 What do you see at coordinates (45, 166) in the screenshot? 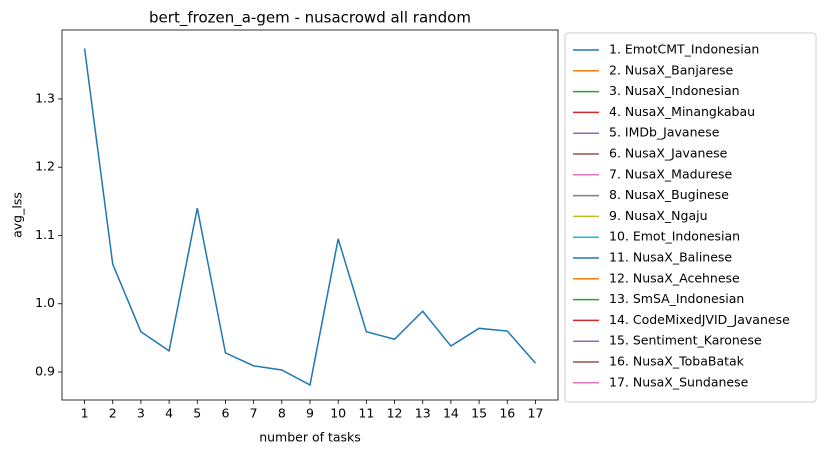
I see `y-tick-label: 1.2` at bounding box center [45, 166].